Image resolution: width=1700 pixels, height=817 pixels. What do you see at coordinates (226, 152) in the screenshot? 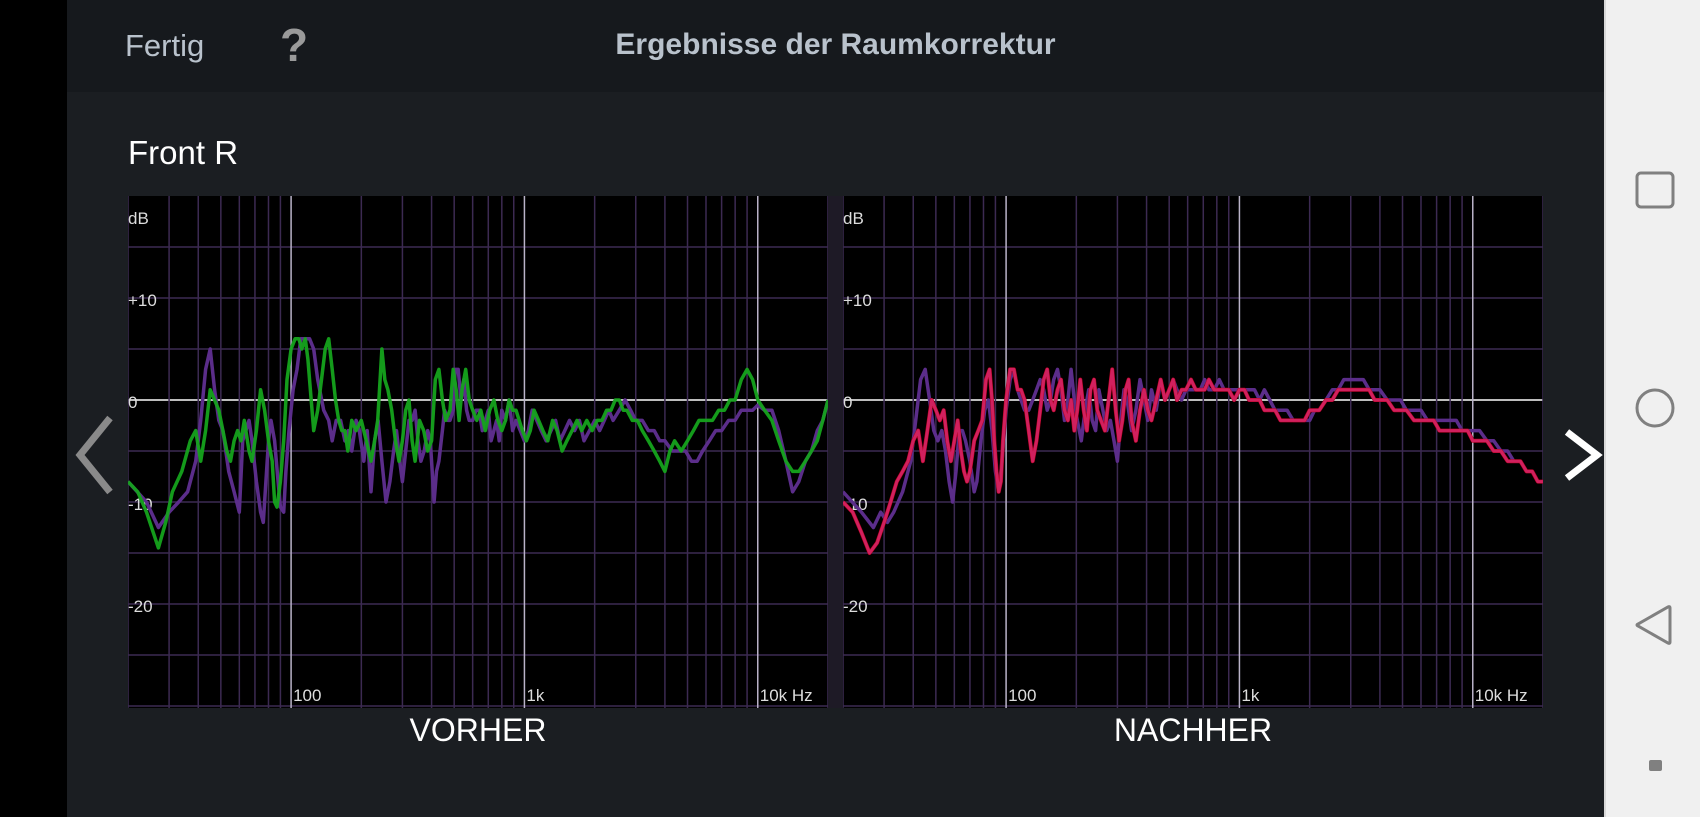
I see `channel-letter: R` at bounding box center [226, 152].